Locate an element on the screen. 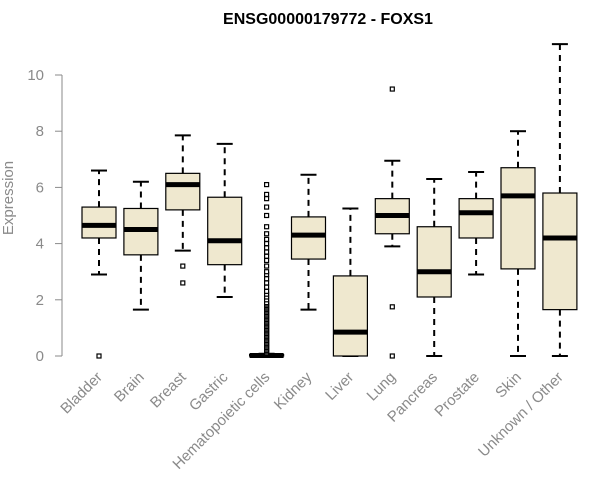 The height and width of the screenshot is (500, 600). box-breast is located at coordinates (183, 210).